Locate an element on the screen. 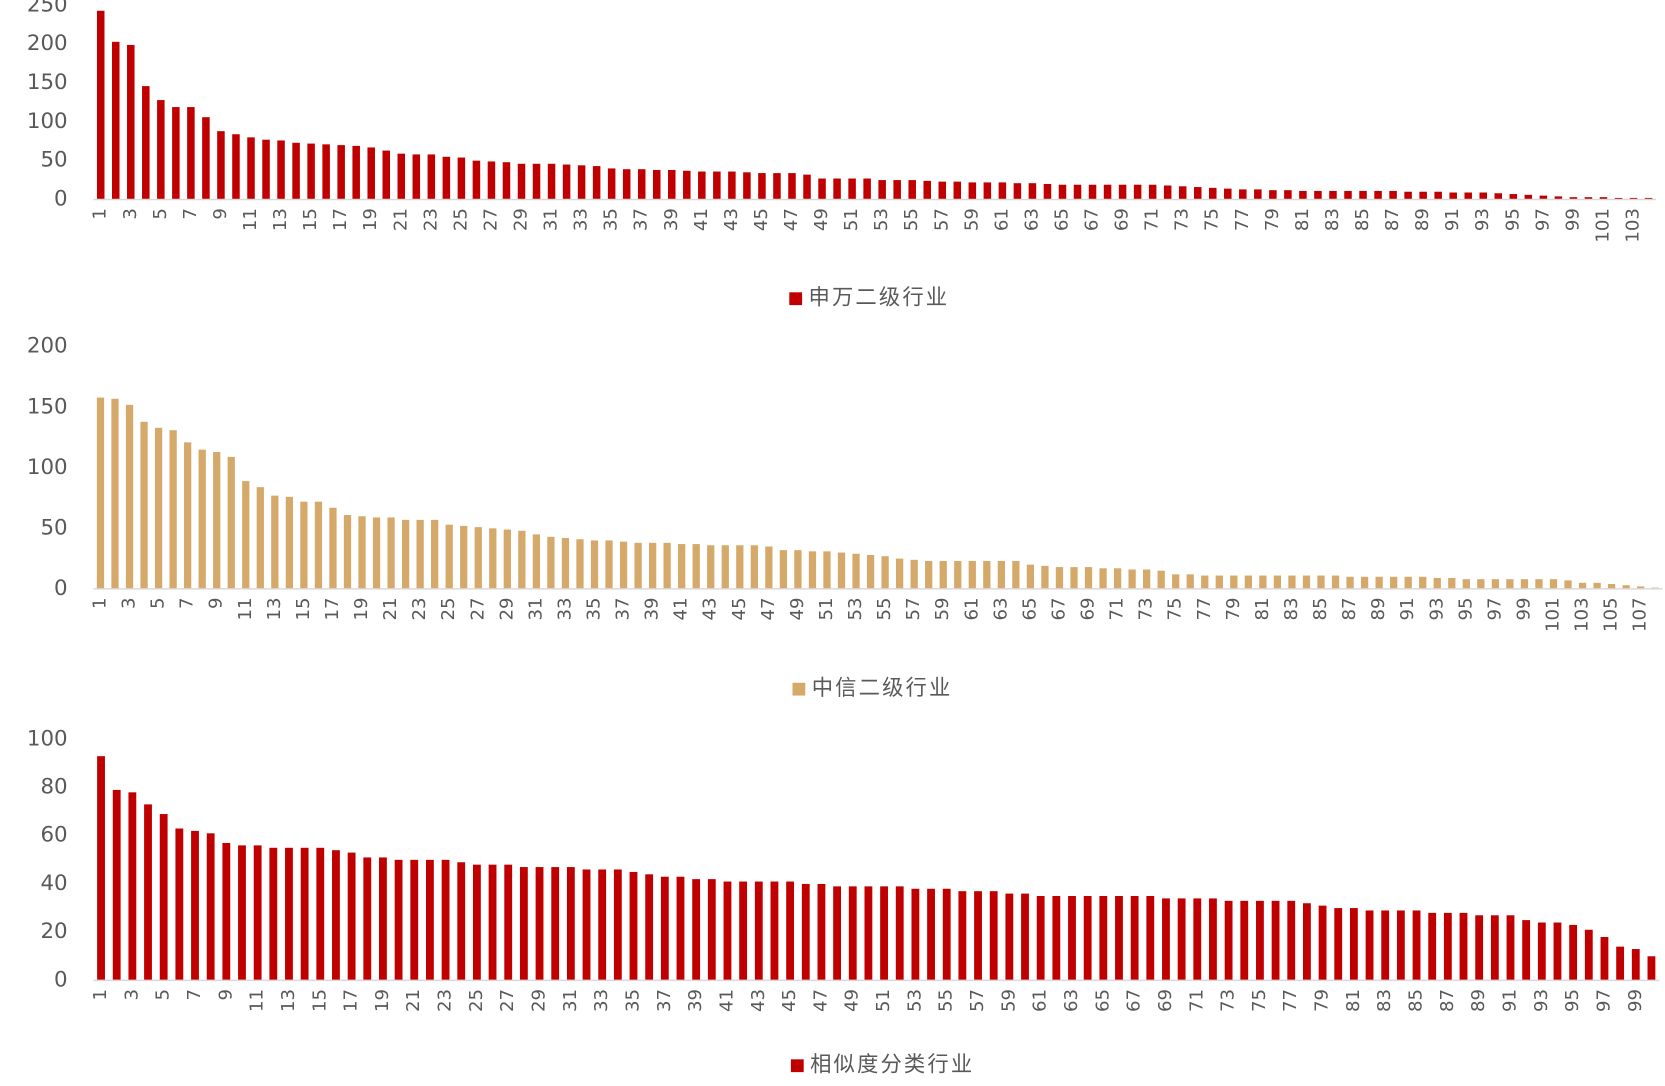 The image size is (1665, 1086). x-tick-label: 51 is located at coordinates (883, 1000).